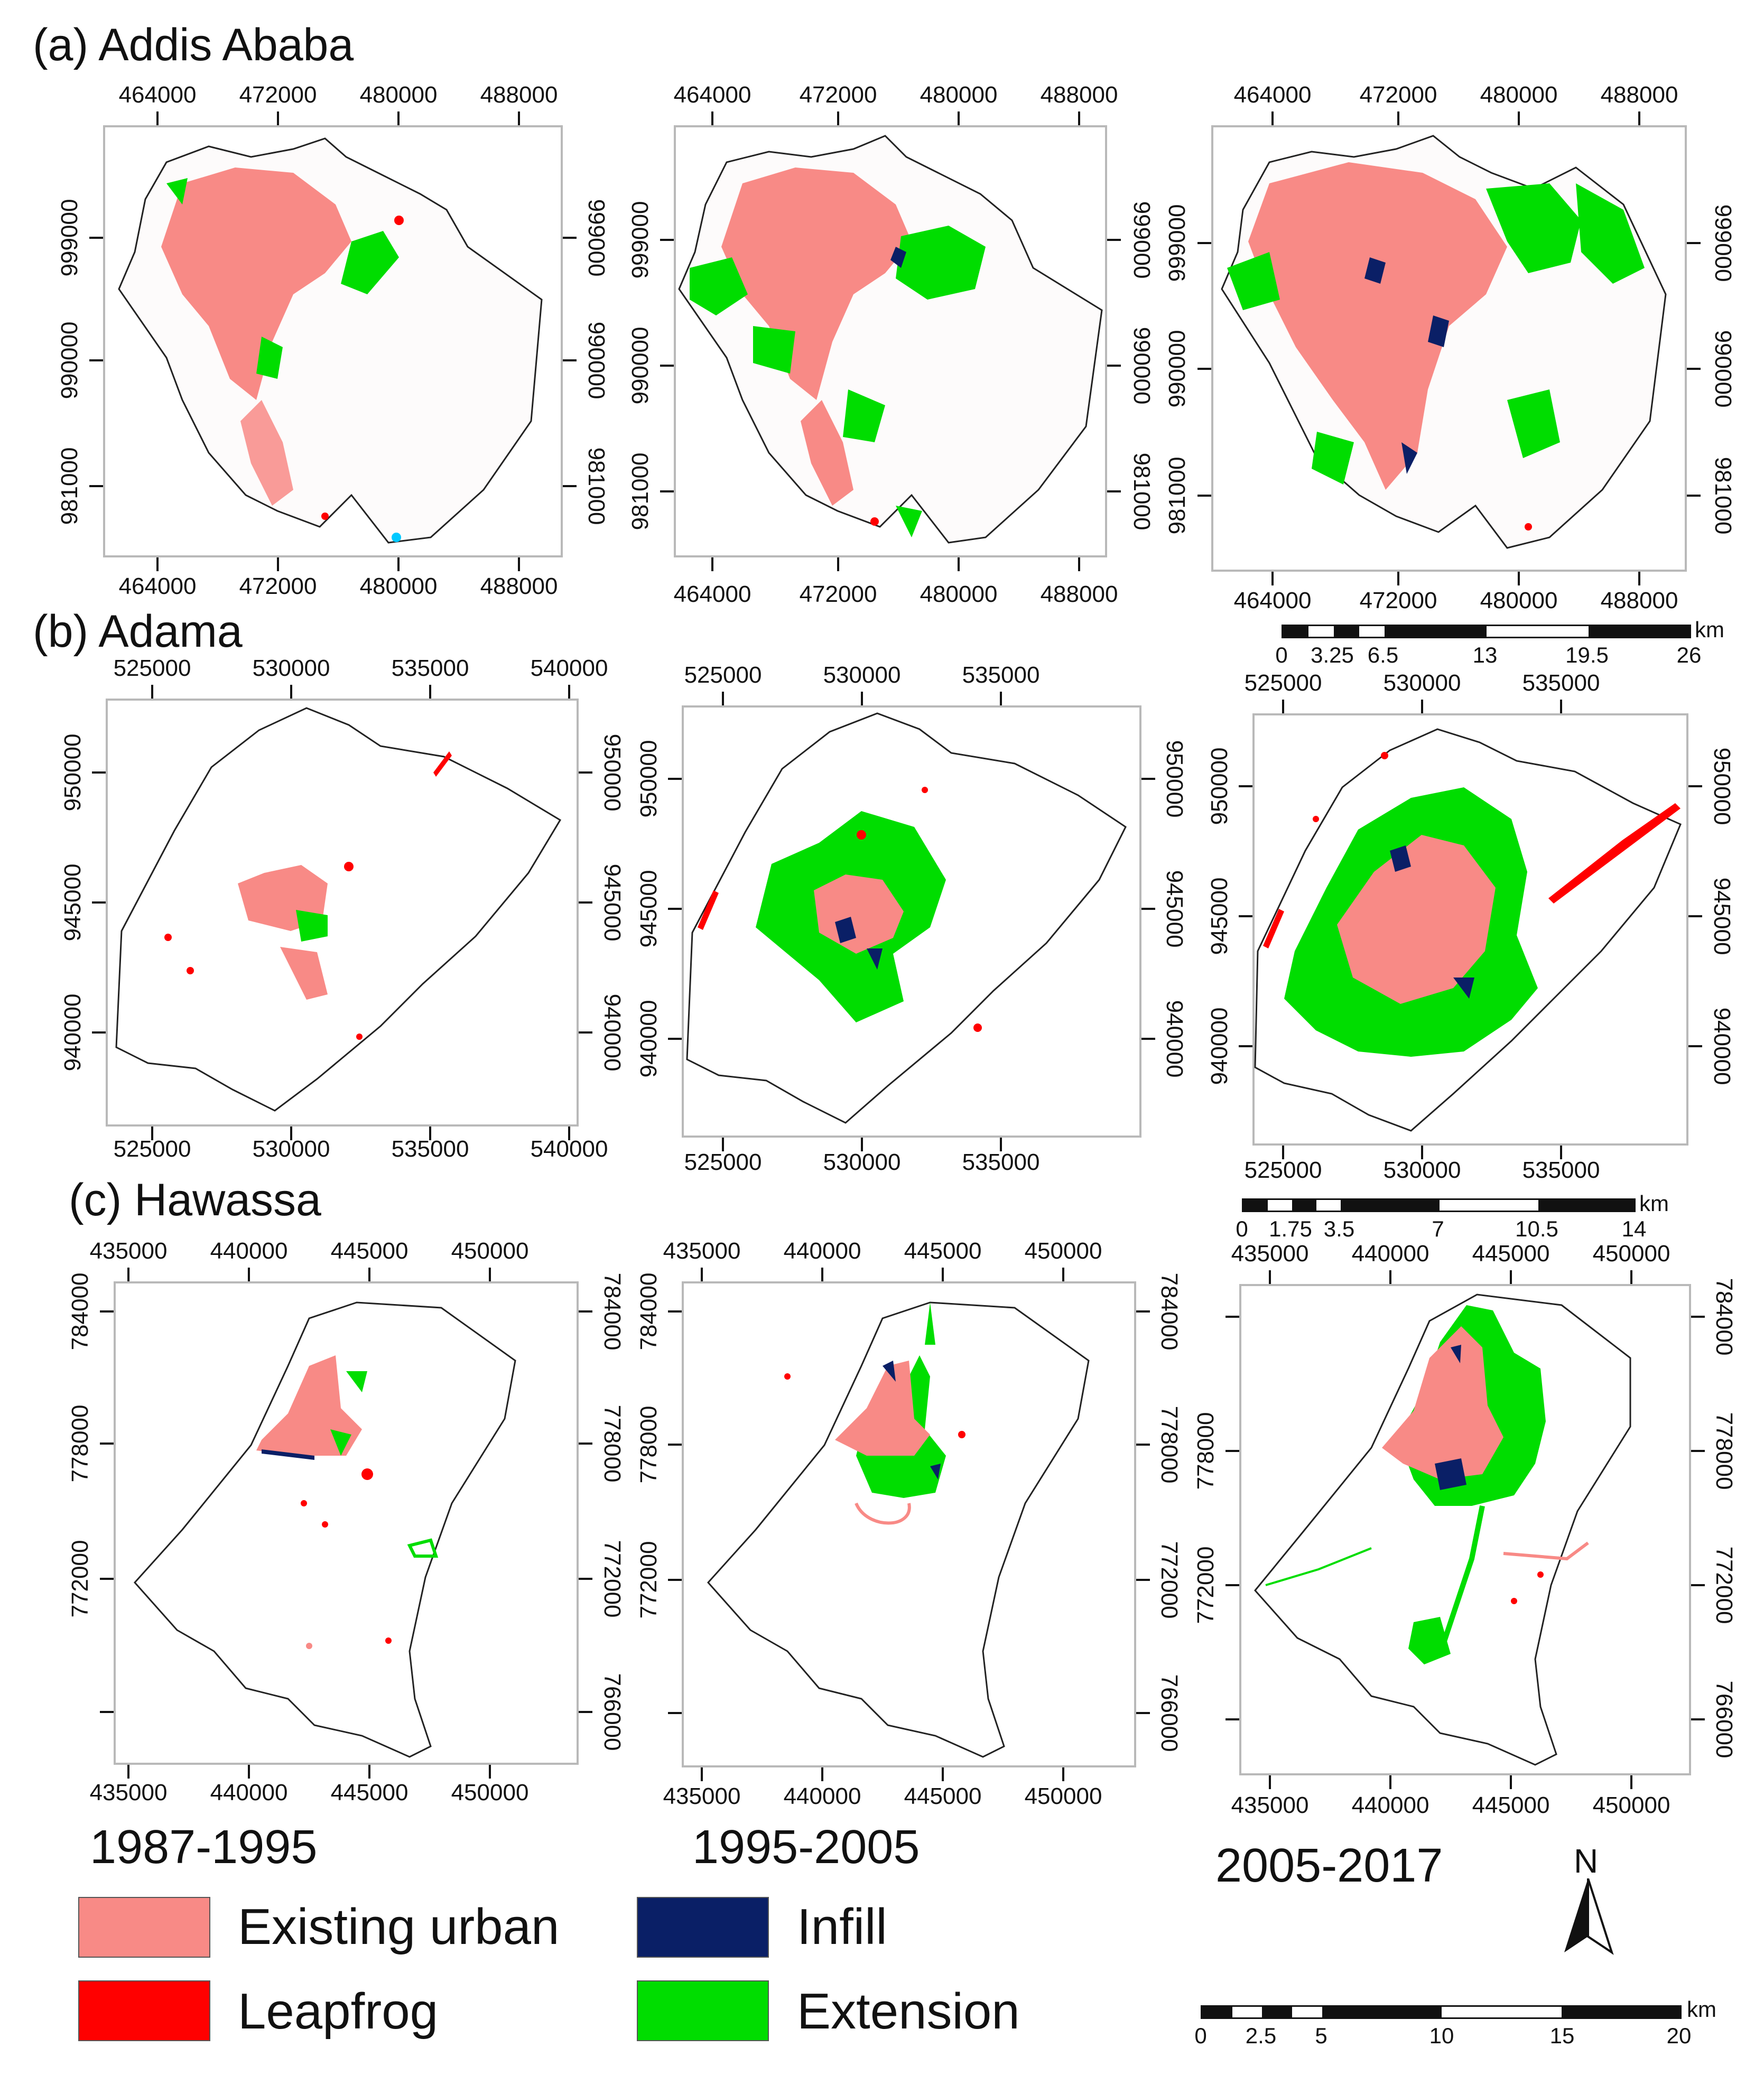 Image resolution: width=1764 pixels, height=2094 pixels. I want to click on north-arrow-icon, so click(1589, 1917).